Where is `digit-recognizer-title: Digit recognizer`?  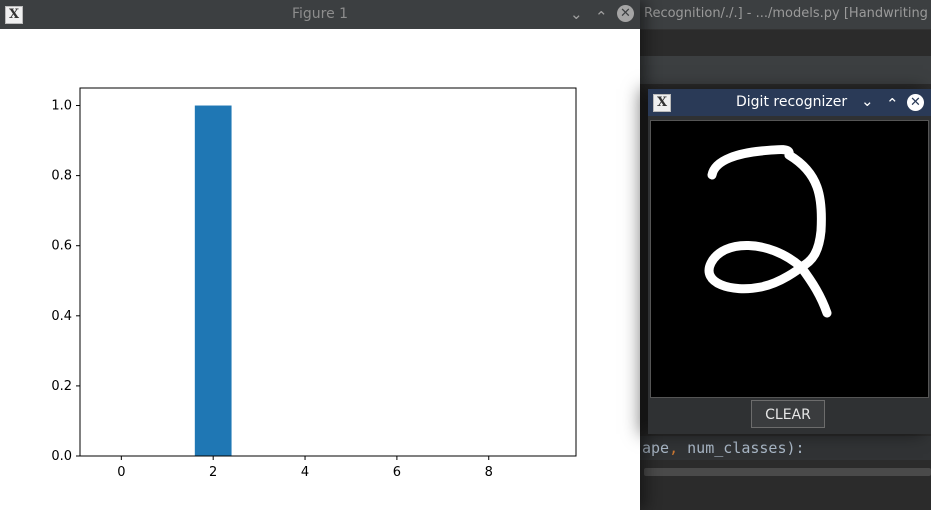 digit-recognizer-title: Digit recognizer is located at coordinates (792, 102).